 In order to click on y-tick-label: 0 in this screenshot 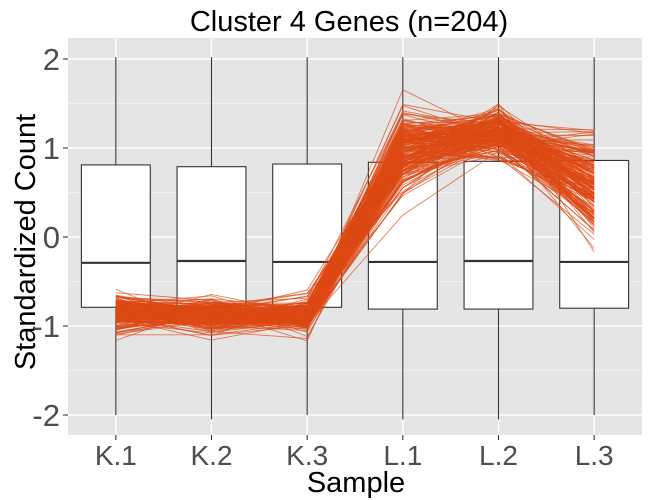, I will do `click(51, 237)`.